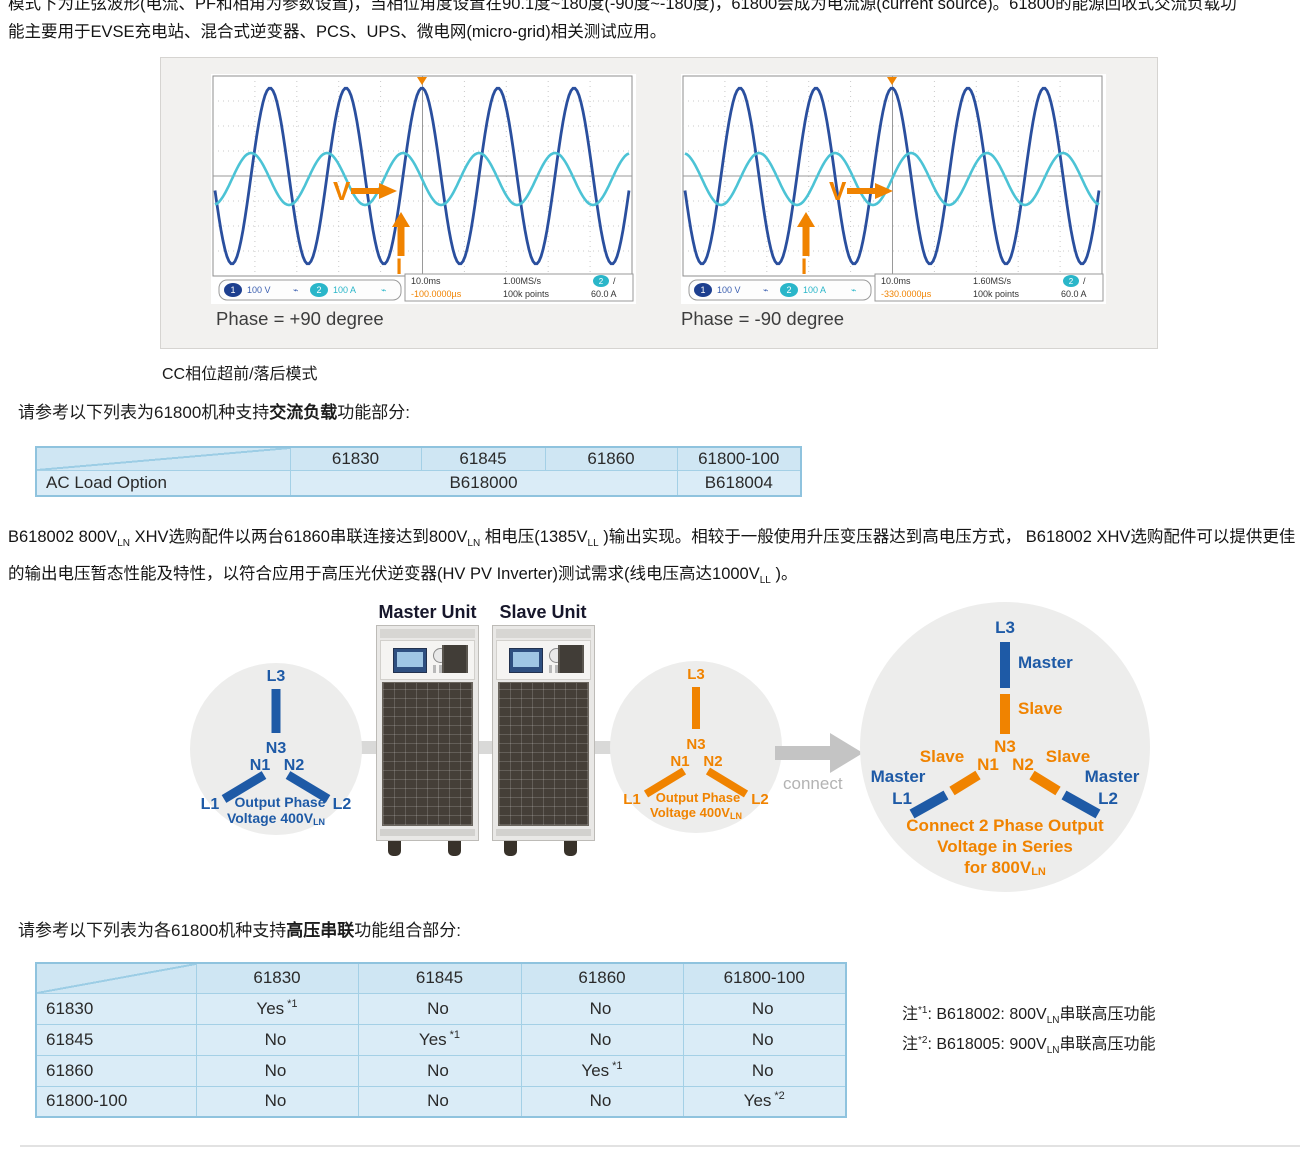 This screenshot has height=1154, width=1316. Describe the element at coordinates (232, 290) in the screenshot. I see `ch1-number: 1` at that location.